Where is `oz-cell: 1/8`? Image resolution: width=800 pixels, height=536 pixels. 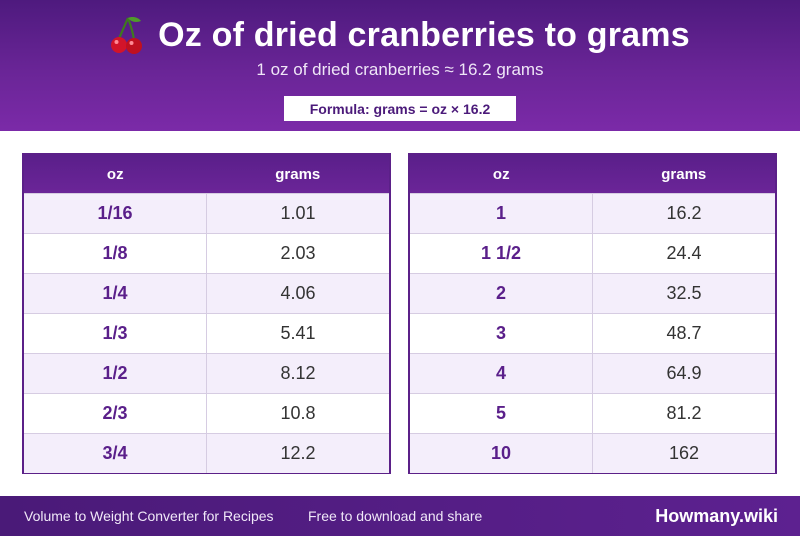
oz-cell: 1/8 is located at coordinates (115, 253).